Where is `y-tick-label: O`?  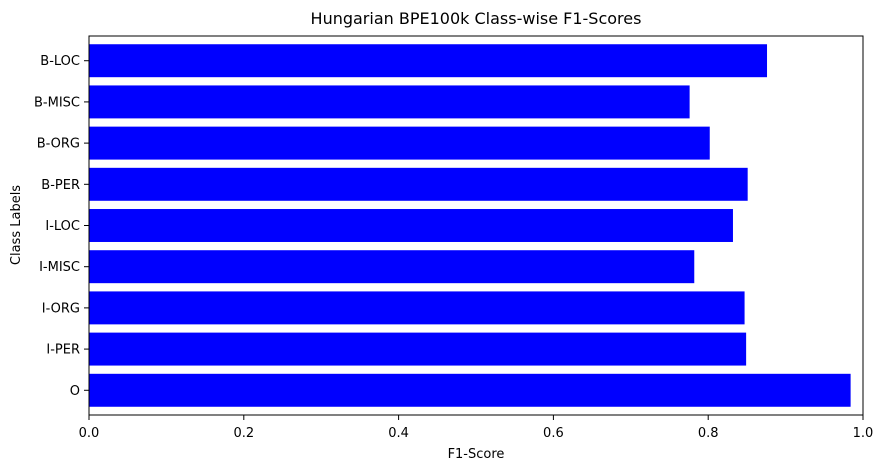
y-tick-label: O is located at coordinates (75, 391).